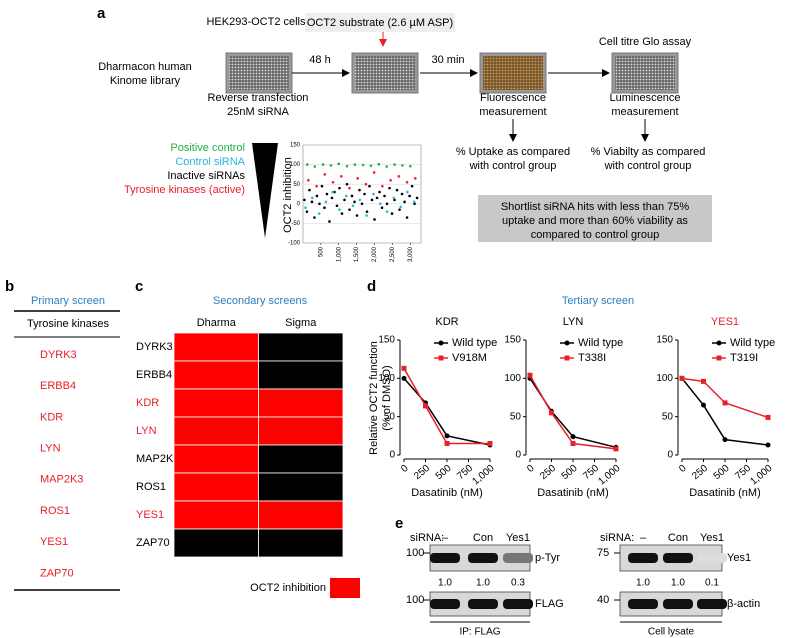  Describe the element at coordinates (206, 176) in the screenshot. I see `legend-label: Inactive siRNAs` at that location.